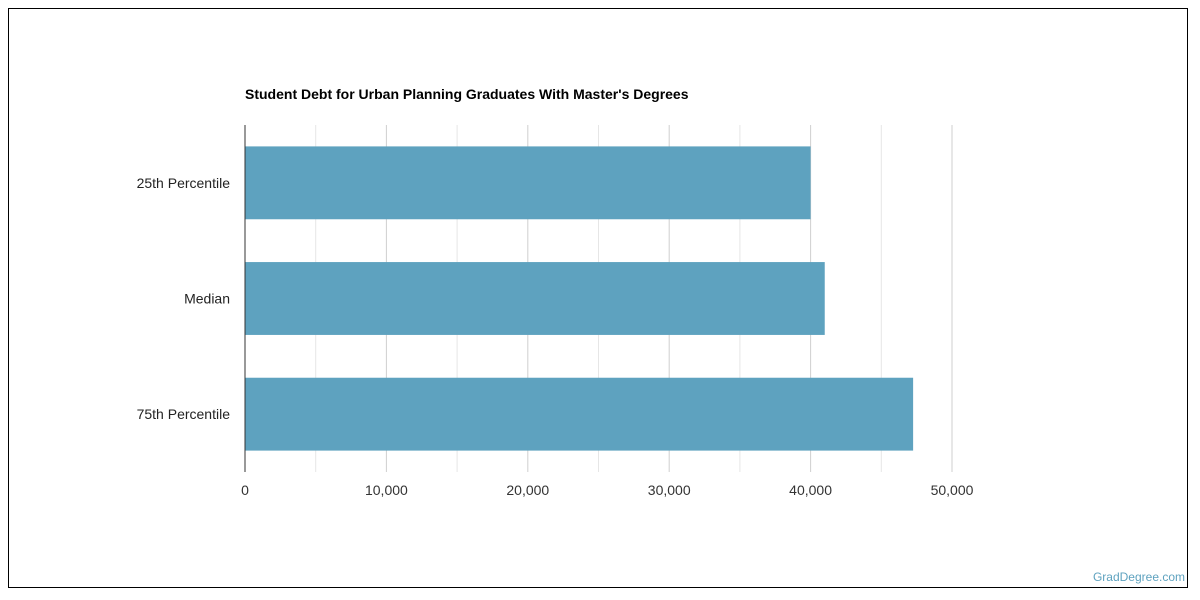  Describe the element at coordinates (245, 490) in the screenshot. I see `x-tick-label: 0` at that location.